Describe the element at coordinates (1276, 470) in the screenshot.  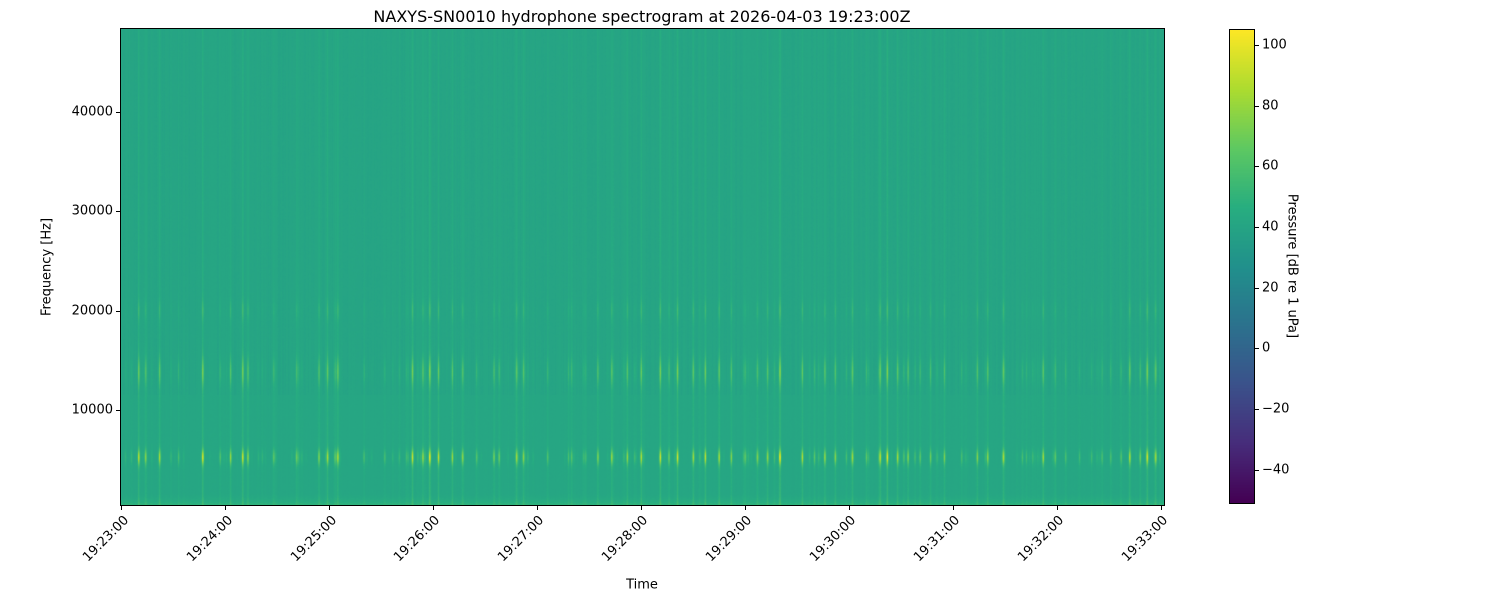
I see `colorbar-tick-label: −40` at that location.